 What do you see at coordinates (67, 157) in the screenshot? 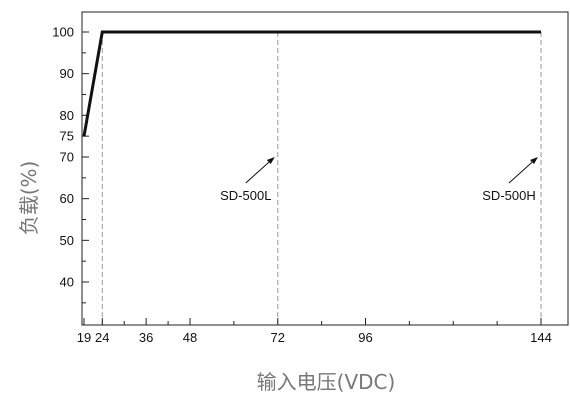
I see `y-tick-label: 70` at bounding box center [67, 157].